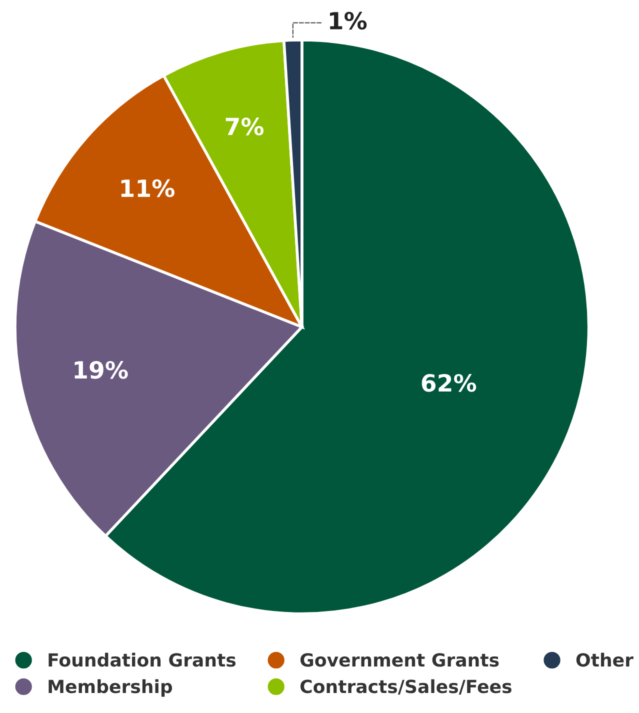 This screenshot has width=639, height=713. Describe the element at coordinates (147, 188) in the screenshot. I see `data-label: 11%` at that location.